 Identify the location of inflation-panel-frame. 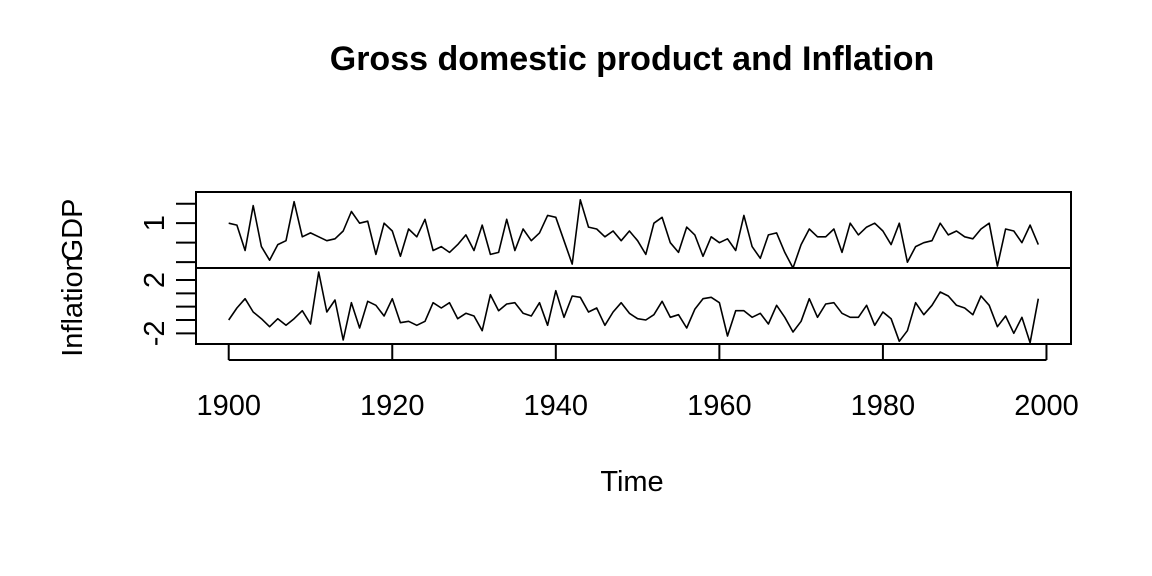
(633, 306).